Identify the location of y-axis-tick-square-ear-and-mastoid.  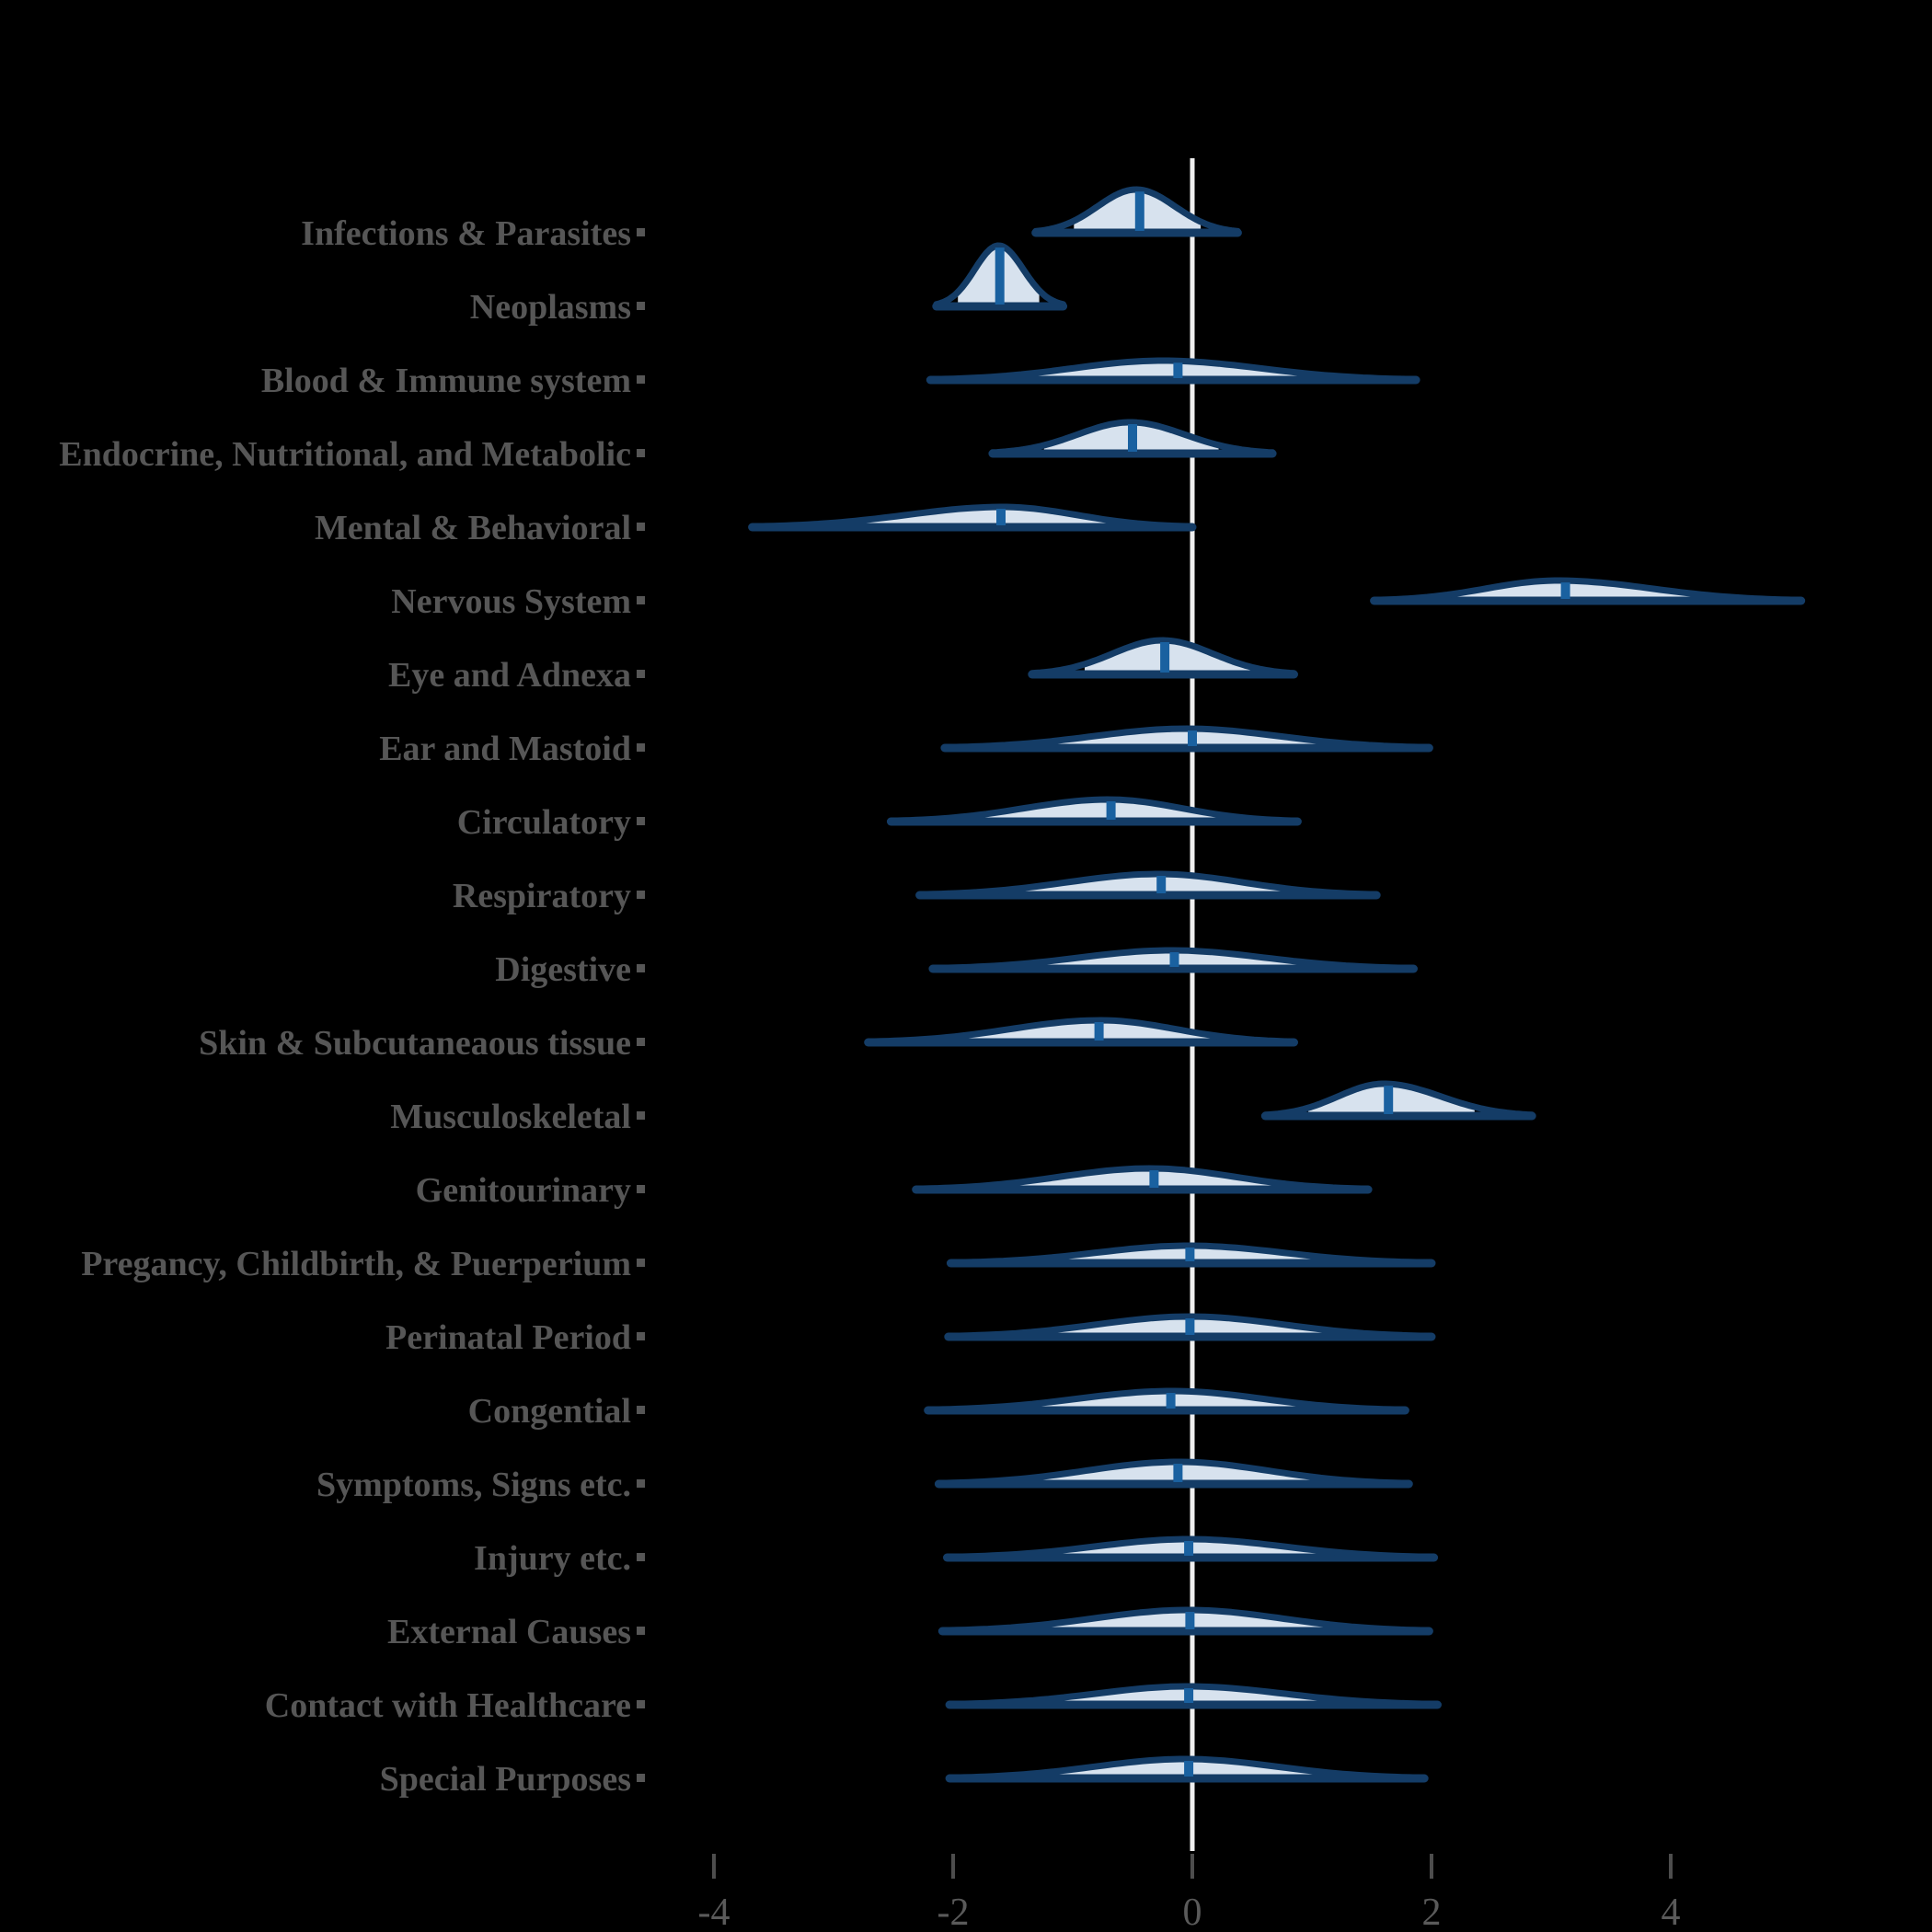
(641, 747).